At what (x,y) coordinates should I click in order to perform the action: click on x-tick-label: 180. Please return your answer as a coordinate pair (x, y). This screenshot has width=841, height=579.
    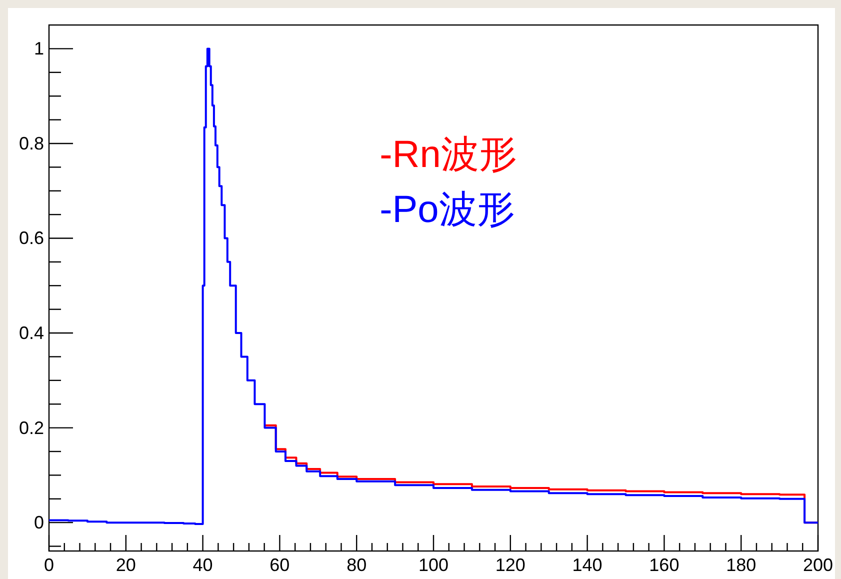
    Looking at the image, I should click on (741, 565).